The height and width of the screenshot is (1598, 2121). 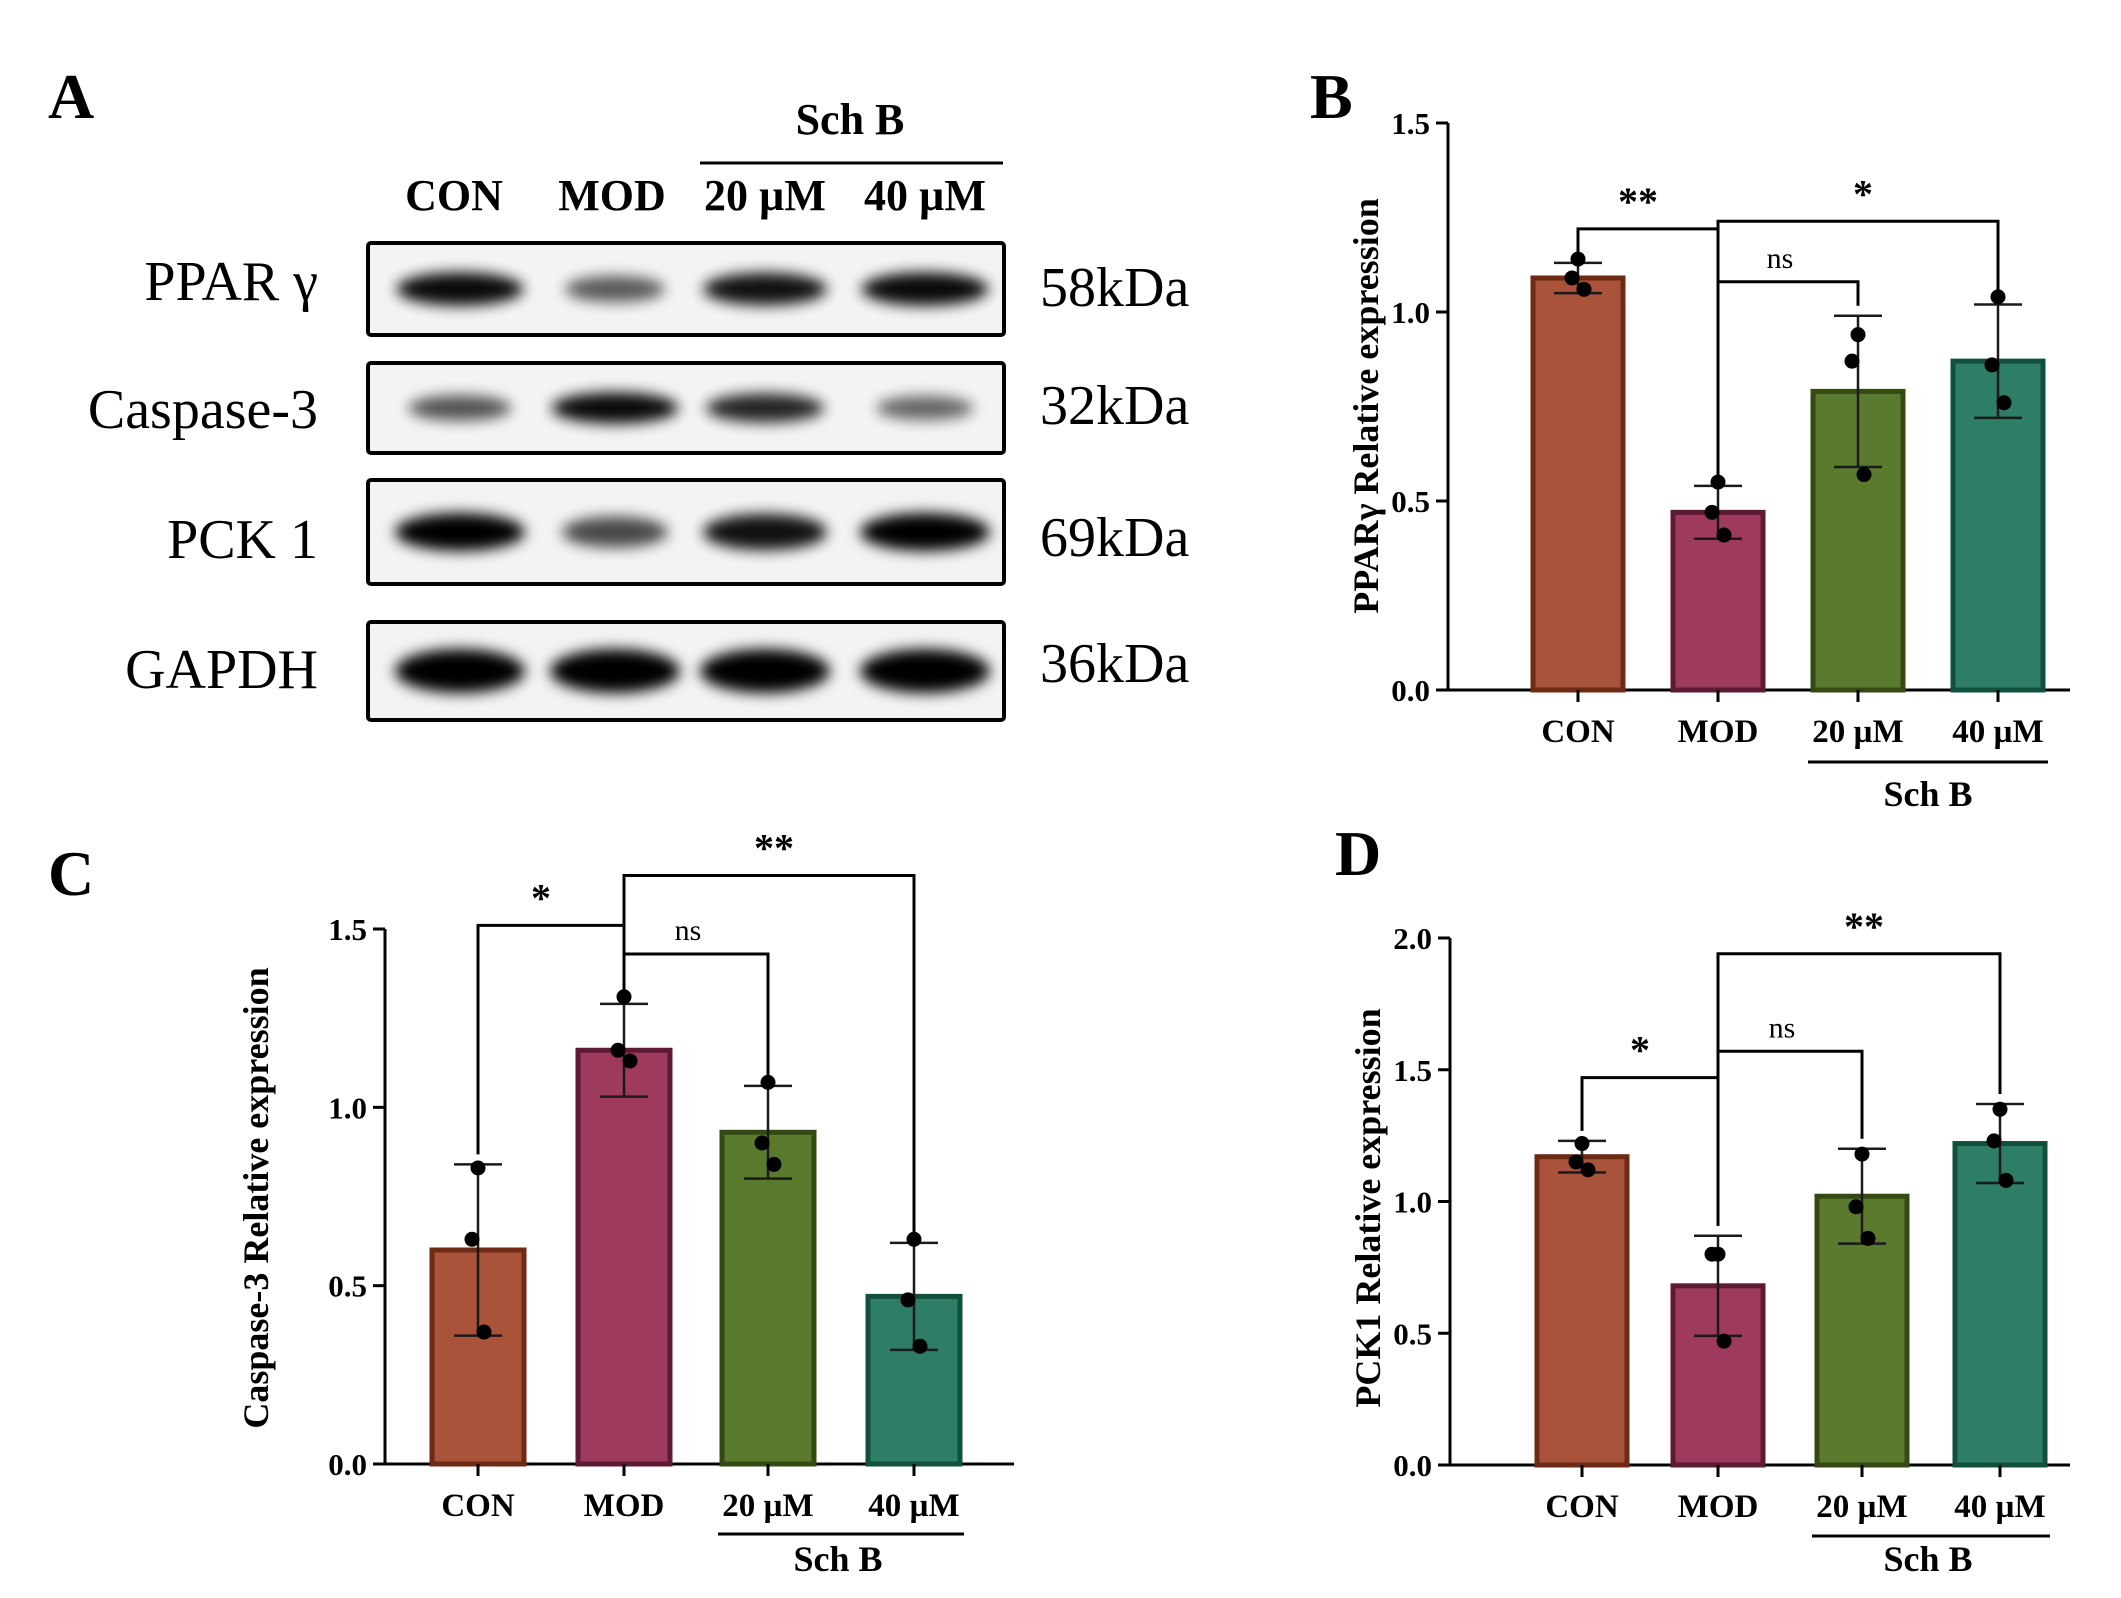 I want to click on panel-letter-a: A, so click(x=71, y=96).